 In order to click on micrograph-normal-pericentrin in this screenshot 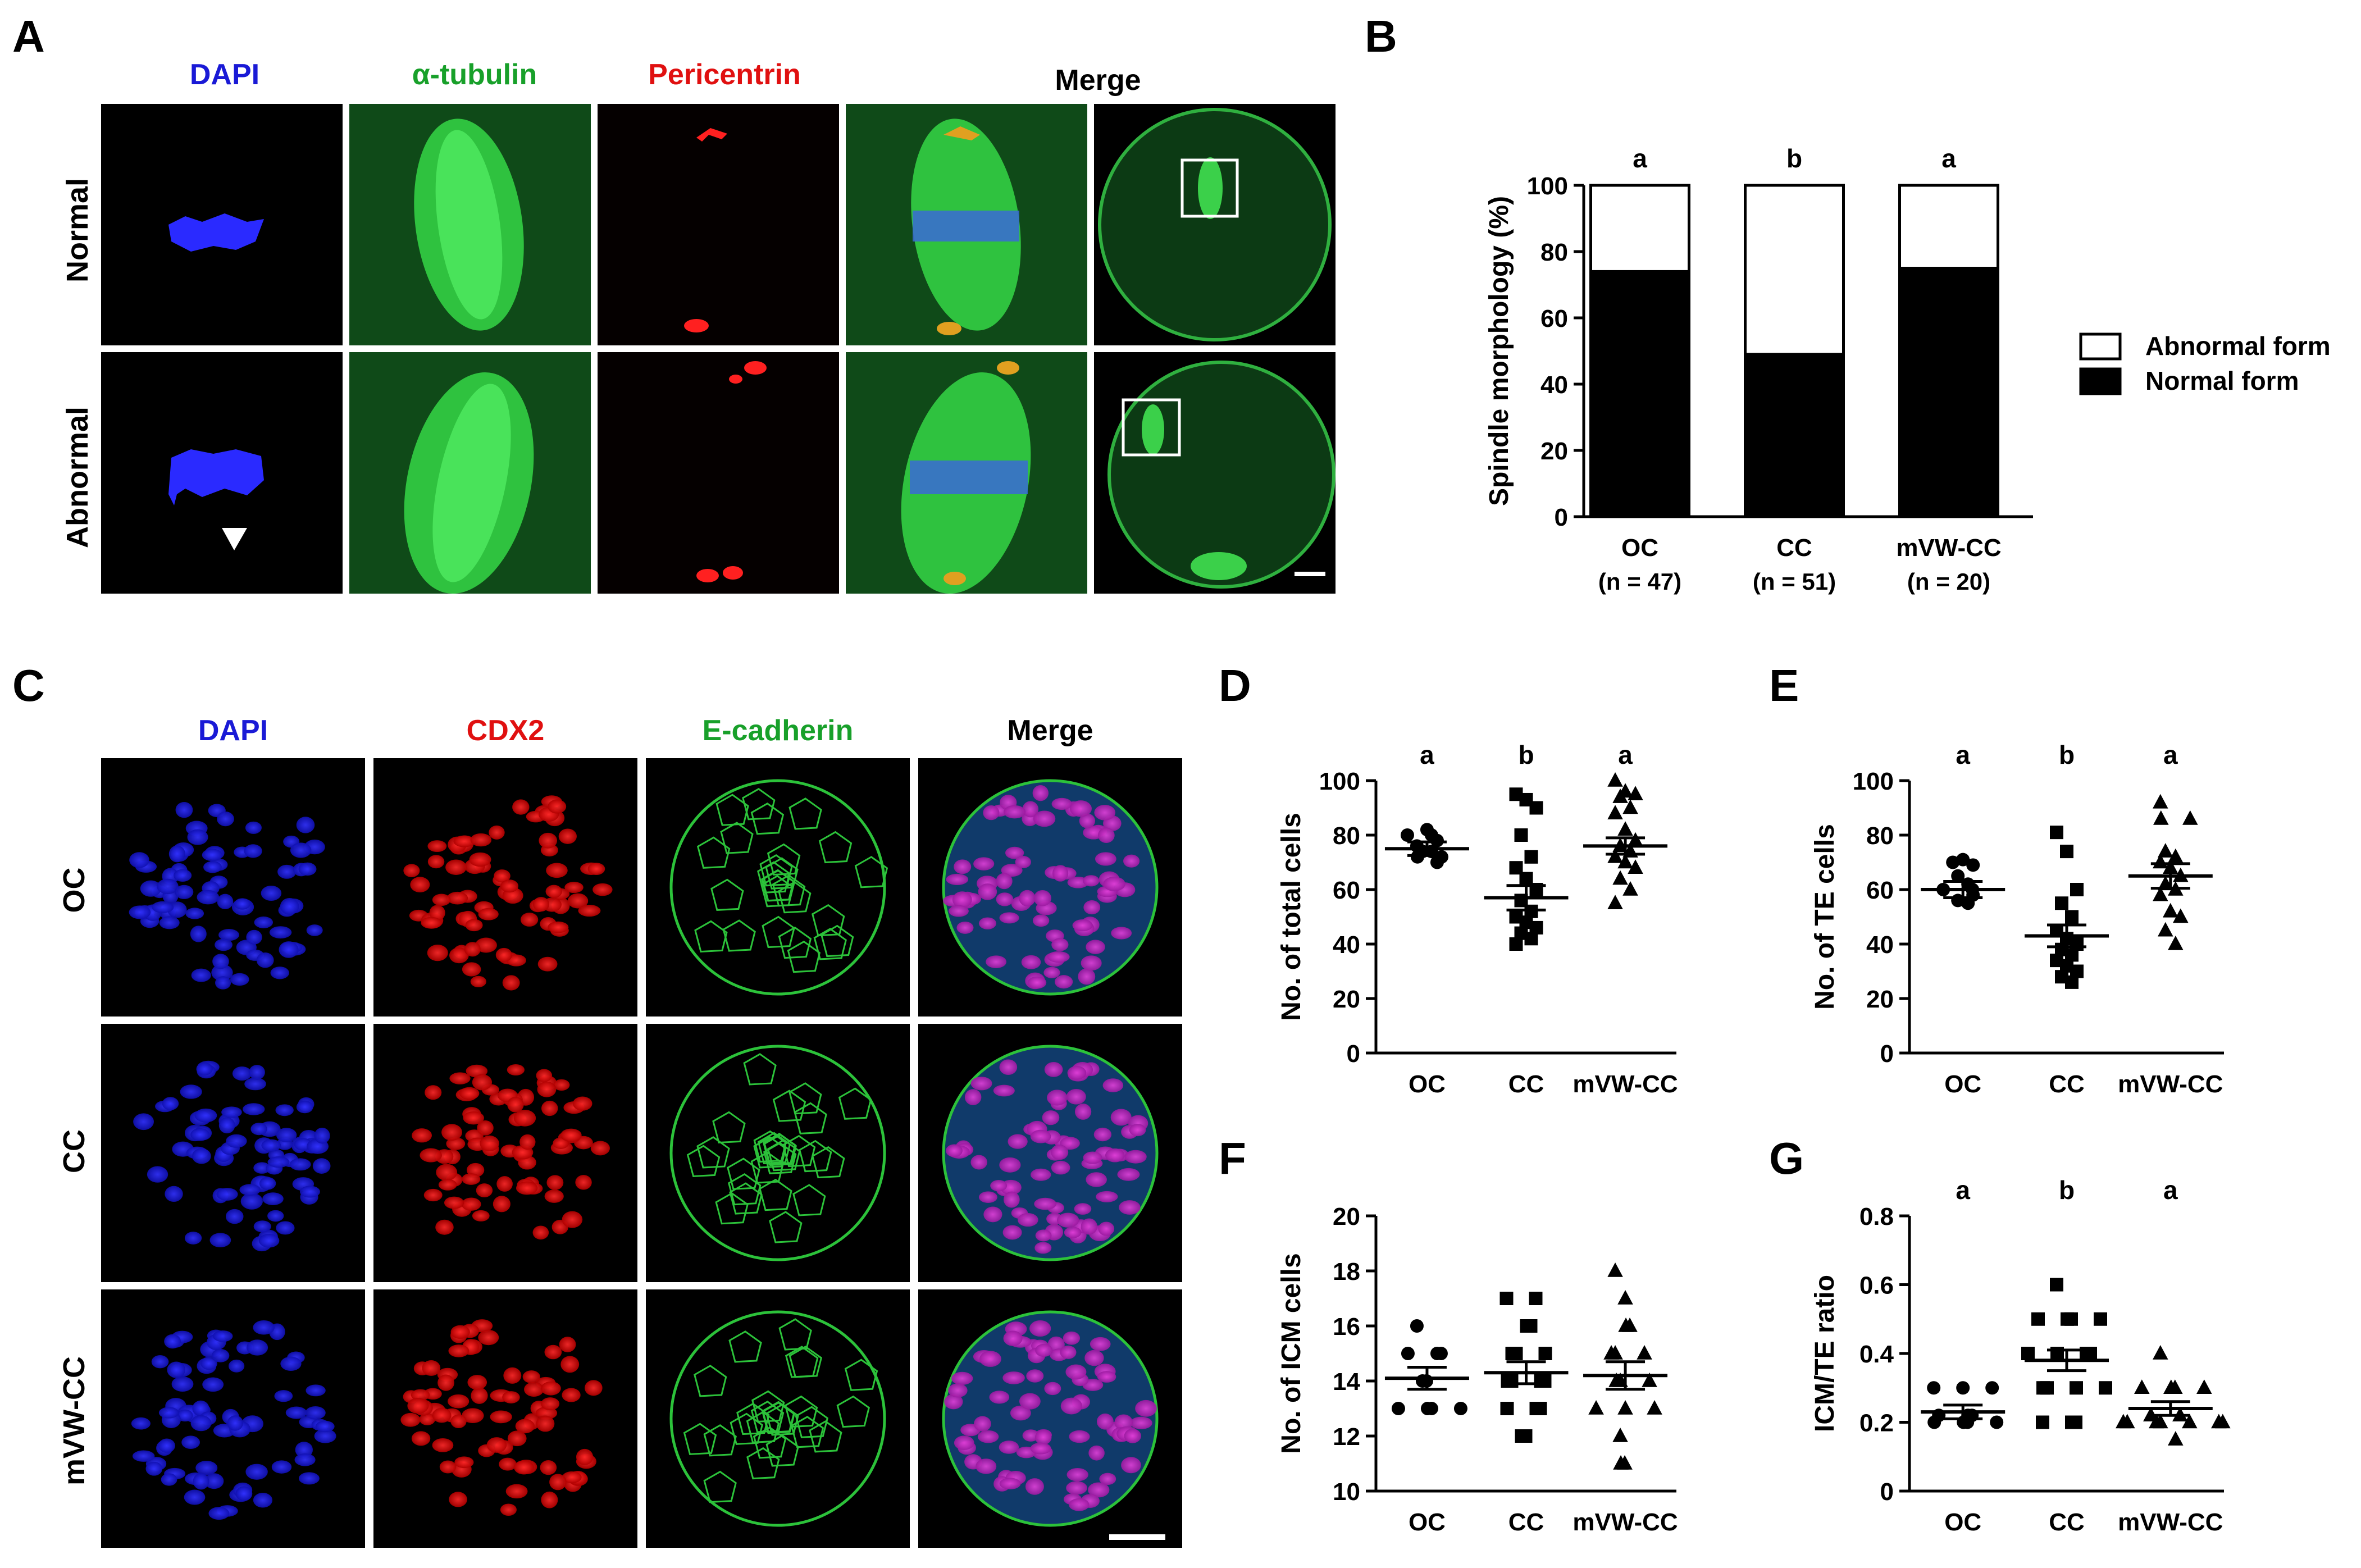, I will do `click(718, 224)`.